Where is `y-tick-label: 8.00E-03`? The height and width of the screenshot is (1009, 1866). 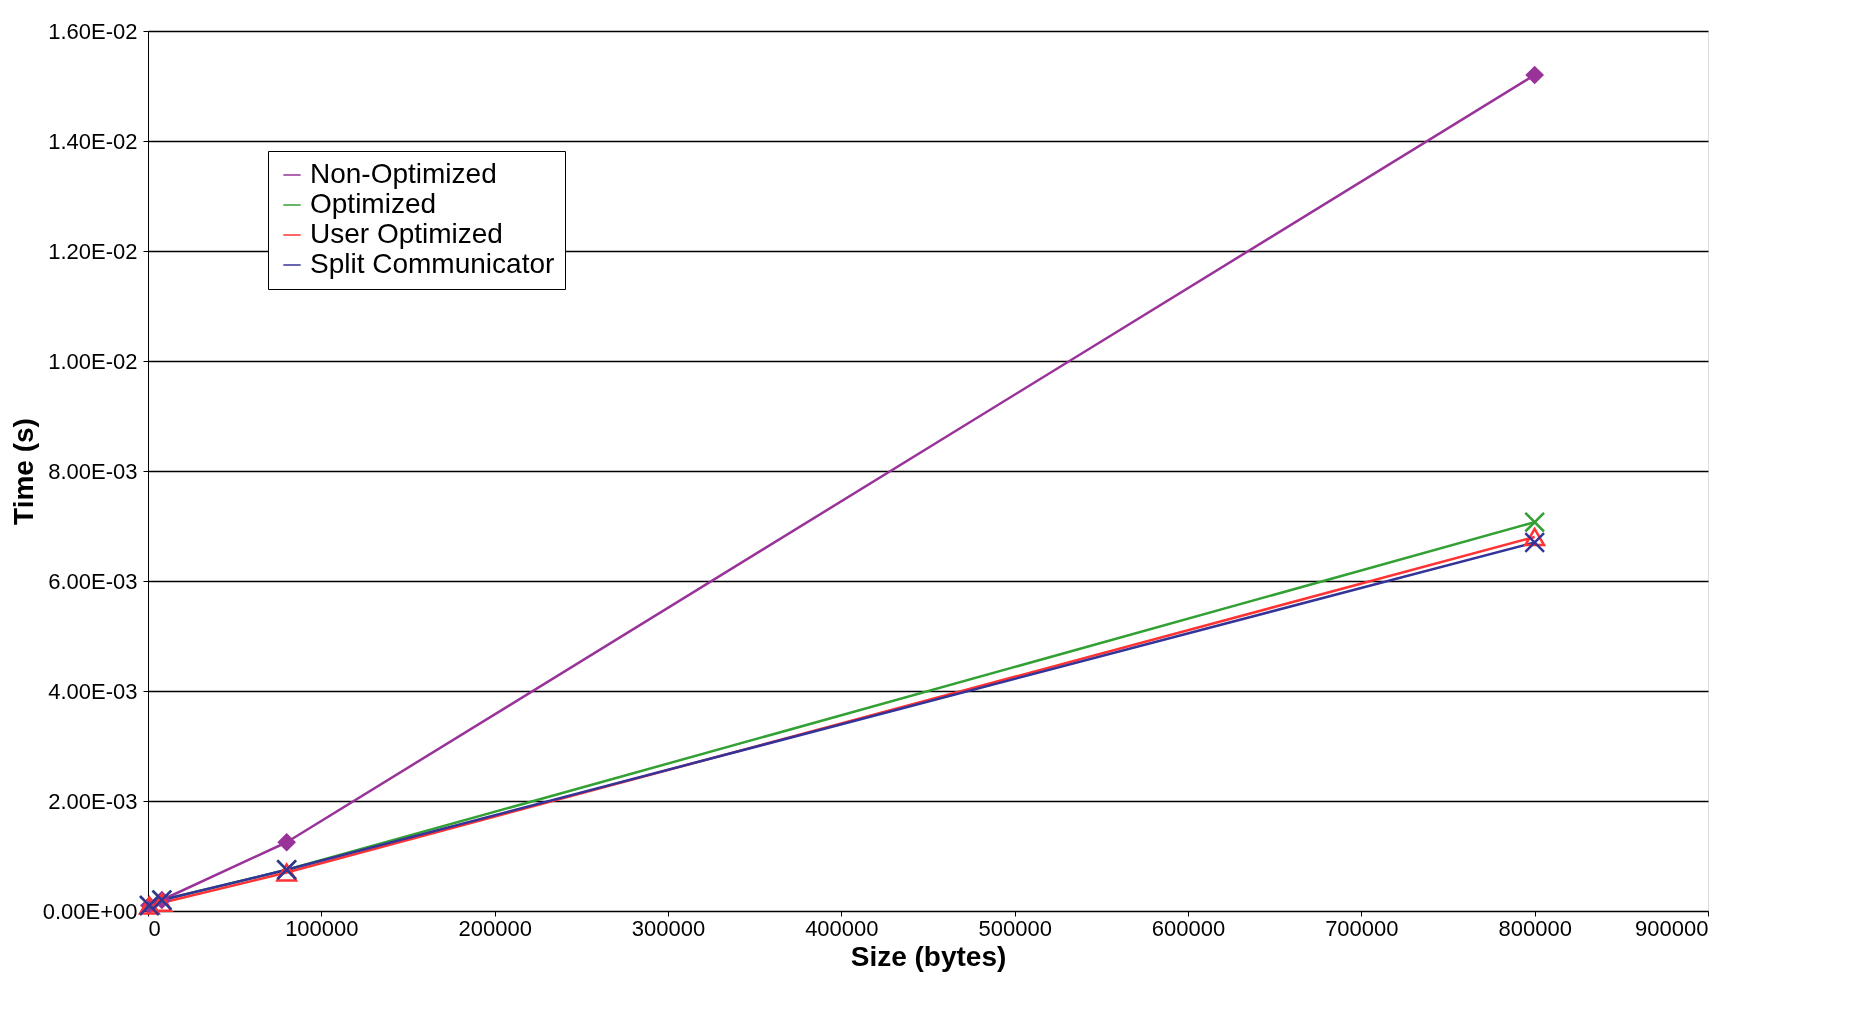
y-tick-label: 8.00E-03 is located at coordinates (93, 471).